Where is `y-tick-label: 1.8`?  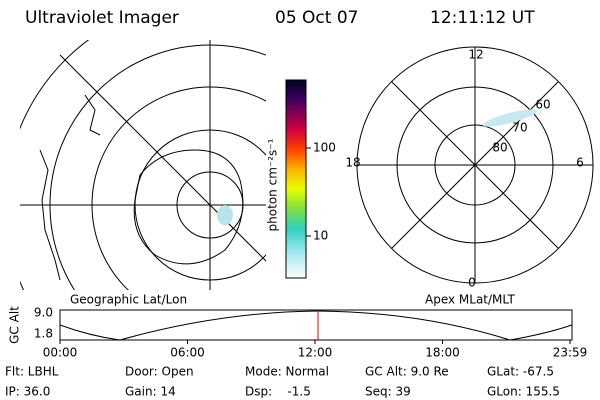
y-tick-label: 1.8 is located at coordinates (43, 334).